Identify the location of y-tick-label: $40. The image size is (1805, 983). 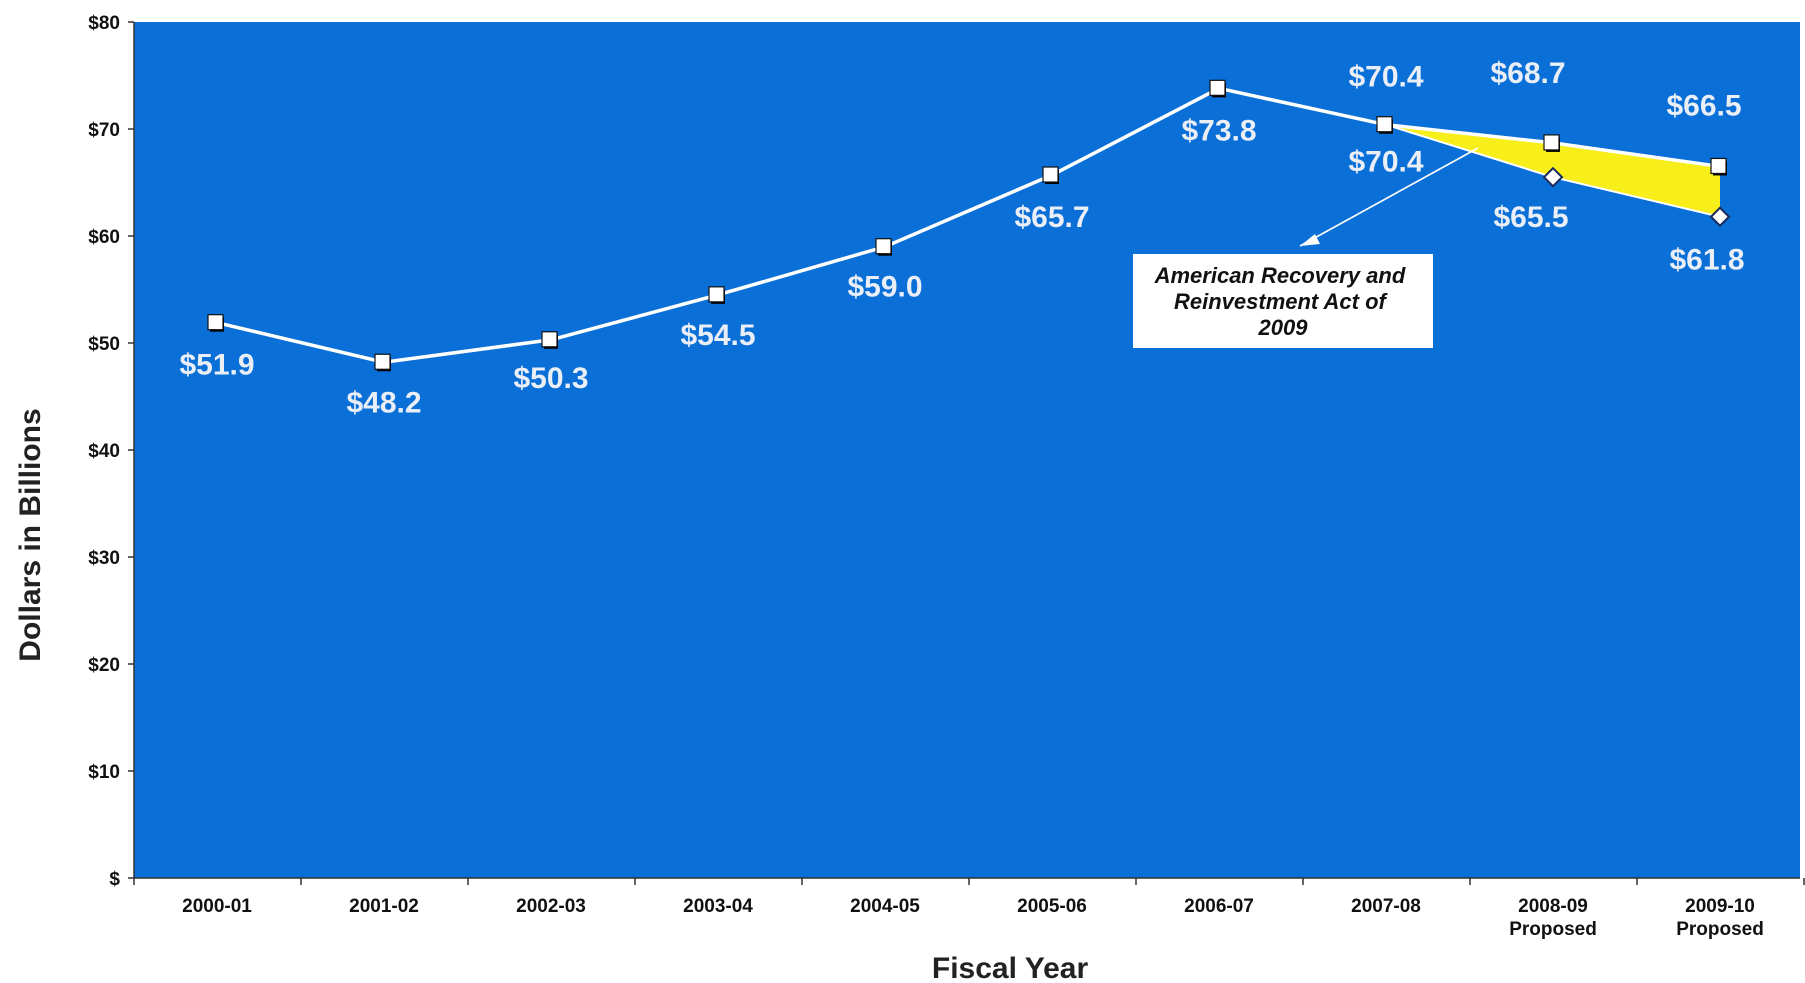
(104, 451).